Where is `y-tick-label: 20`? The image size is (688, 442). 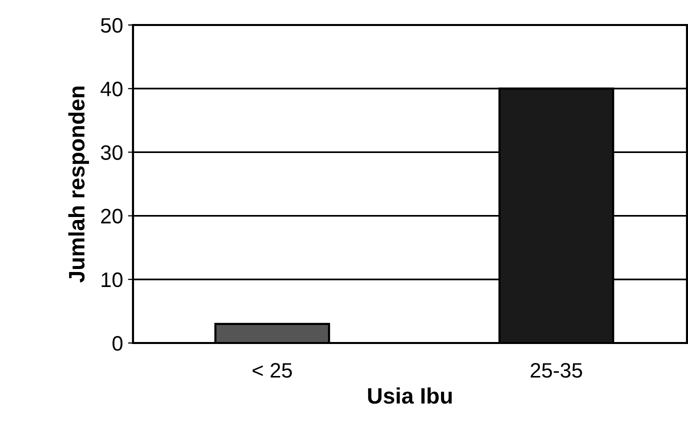
y-tick-label: 20 is located at coordinates (111, 216).